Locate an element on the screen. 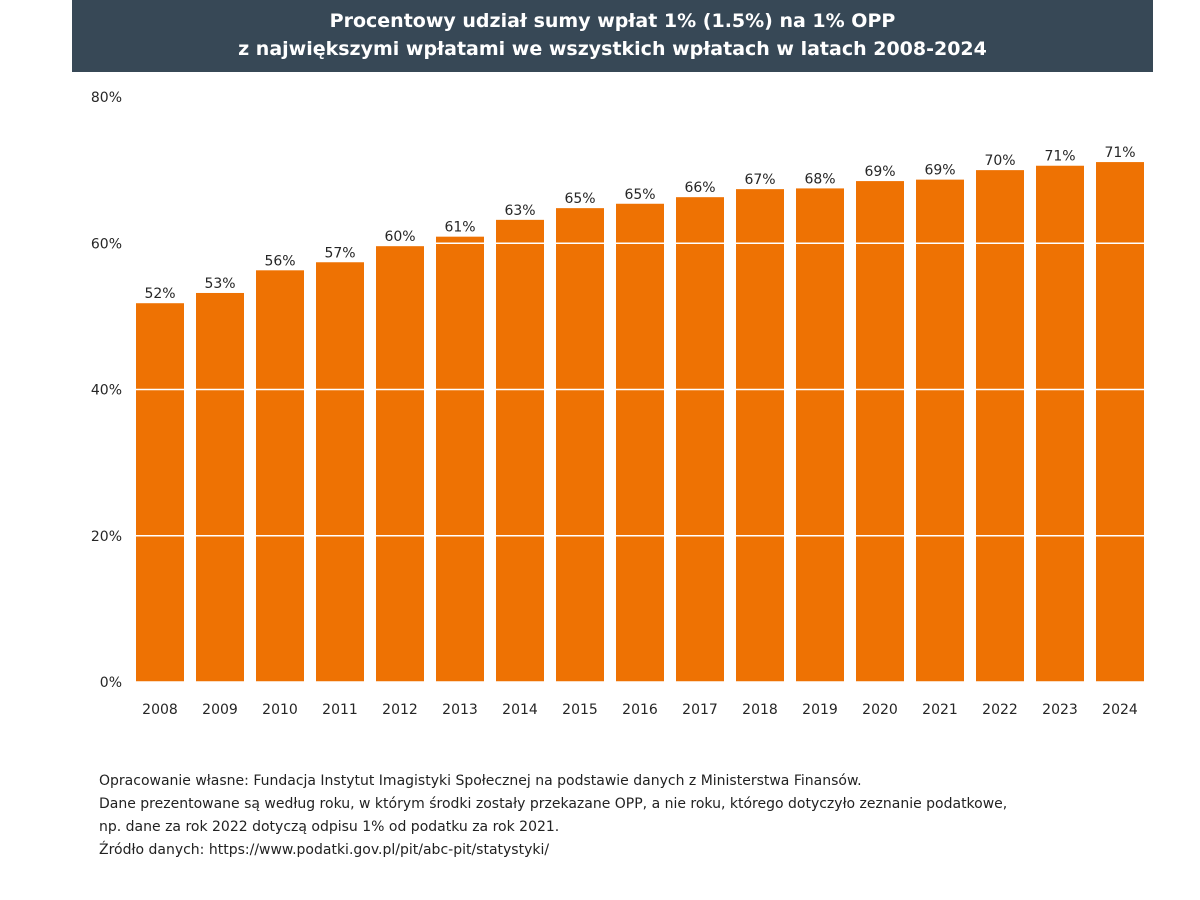 Image resolution: width=1200 pixels, height=900 pixels. x-tick-label-2021: 2021 is located at coordinates (940, 710).